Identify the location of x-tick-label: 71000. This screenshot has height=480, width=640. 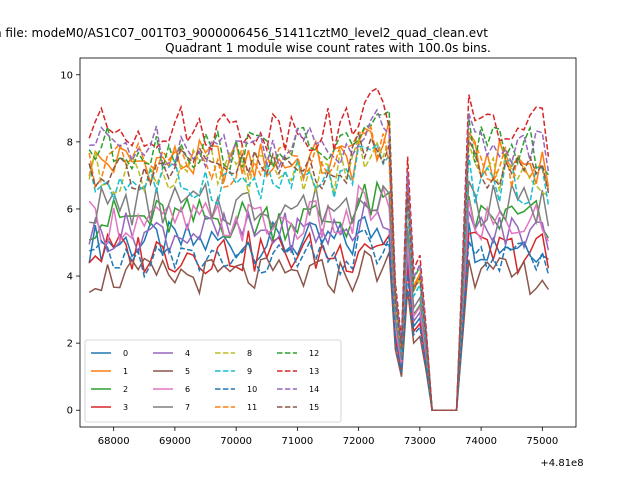
(297, 441).